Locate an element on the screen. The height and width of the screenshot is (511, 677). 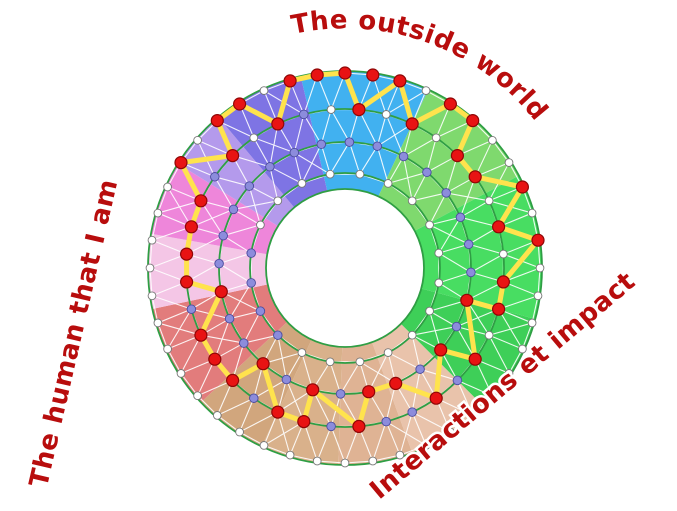
sector-magenta is located at coordinates (214, 209).